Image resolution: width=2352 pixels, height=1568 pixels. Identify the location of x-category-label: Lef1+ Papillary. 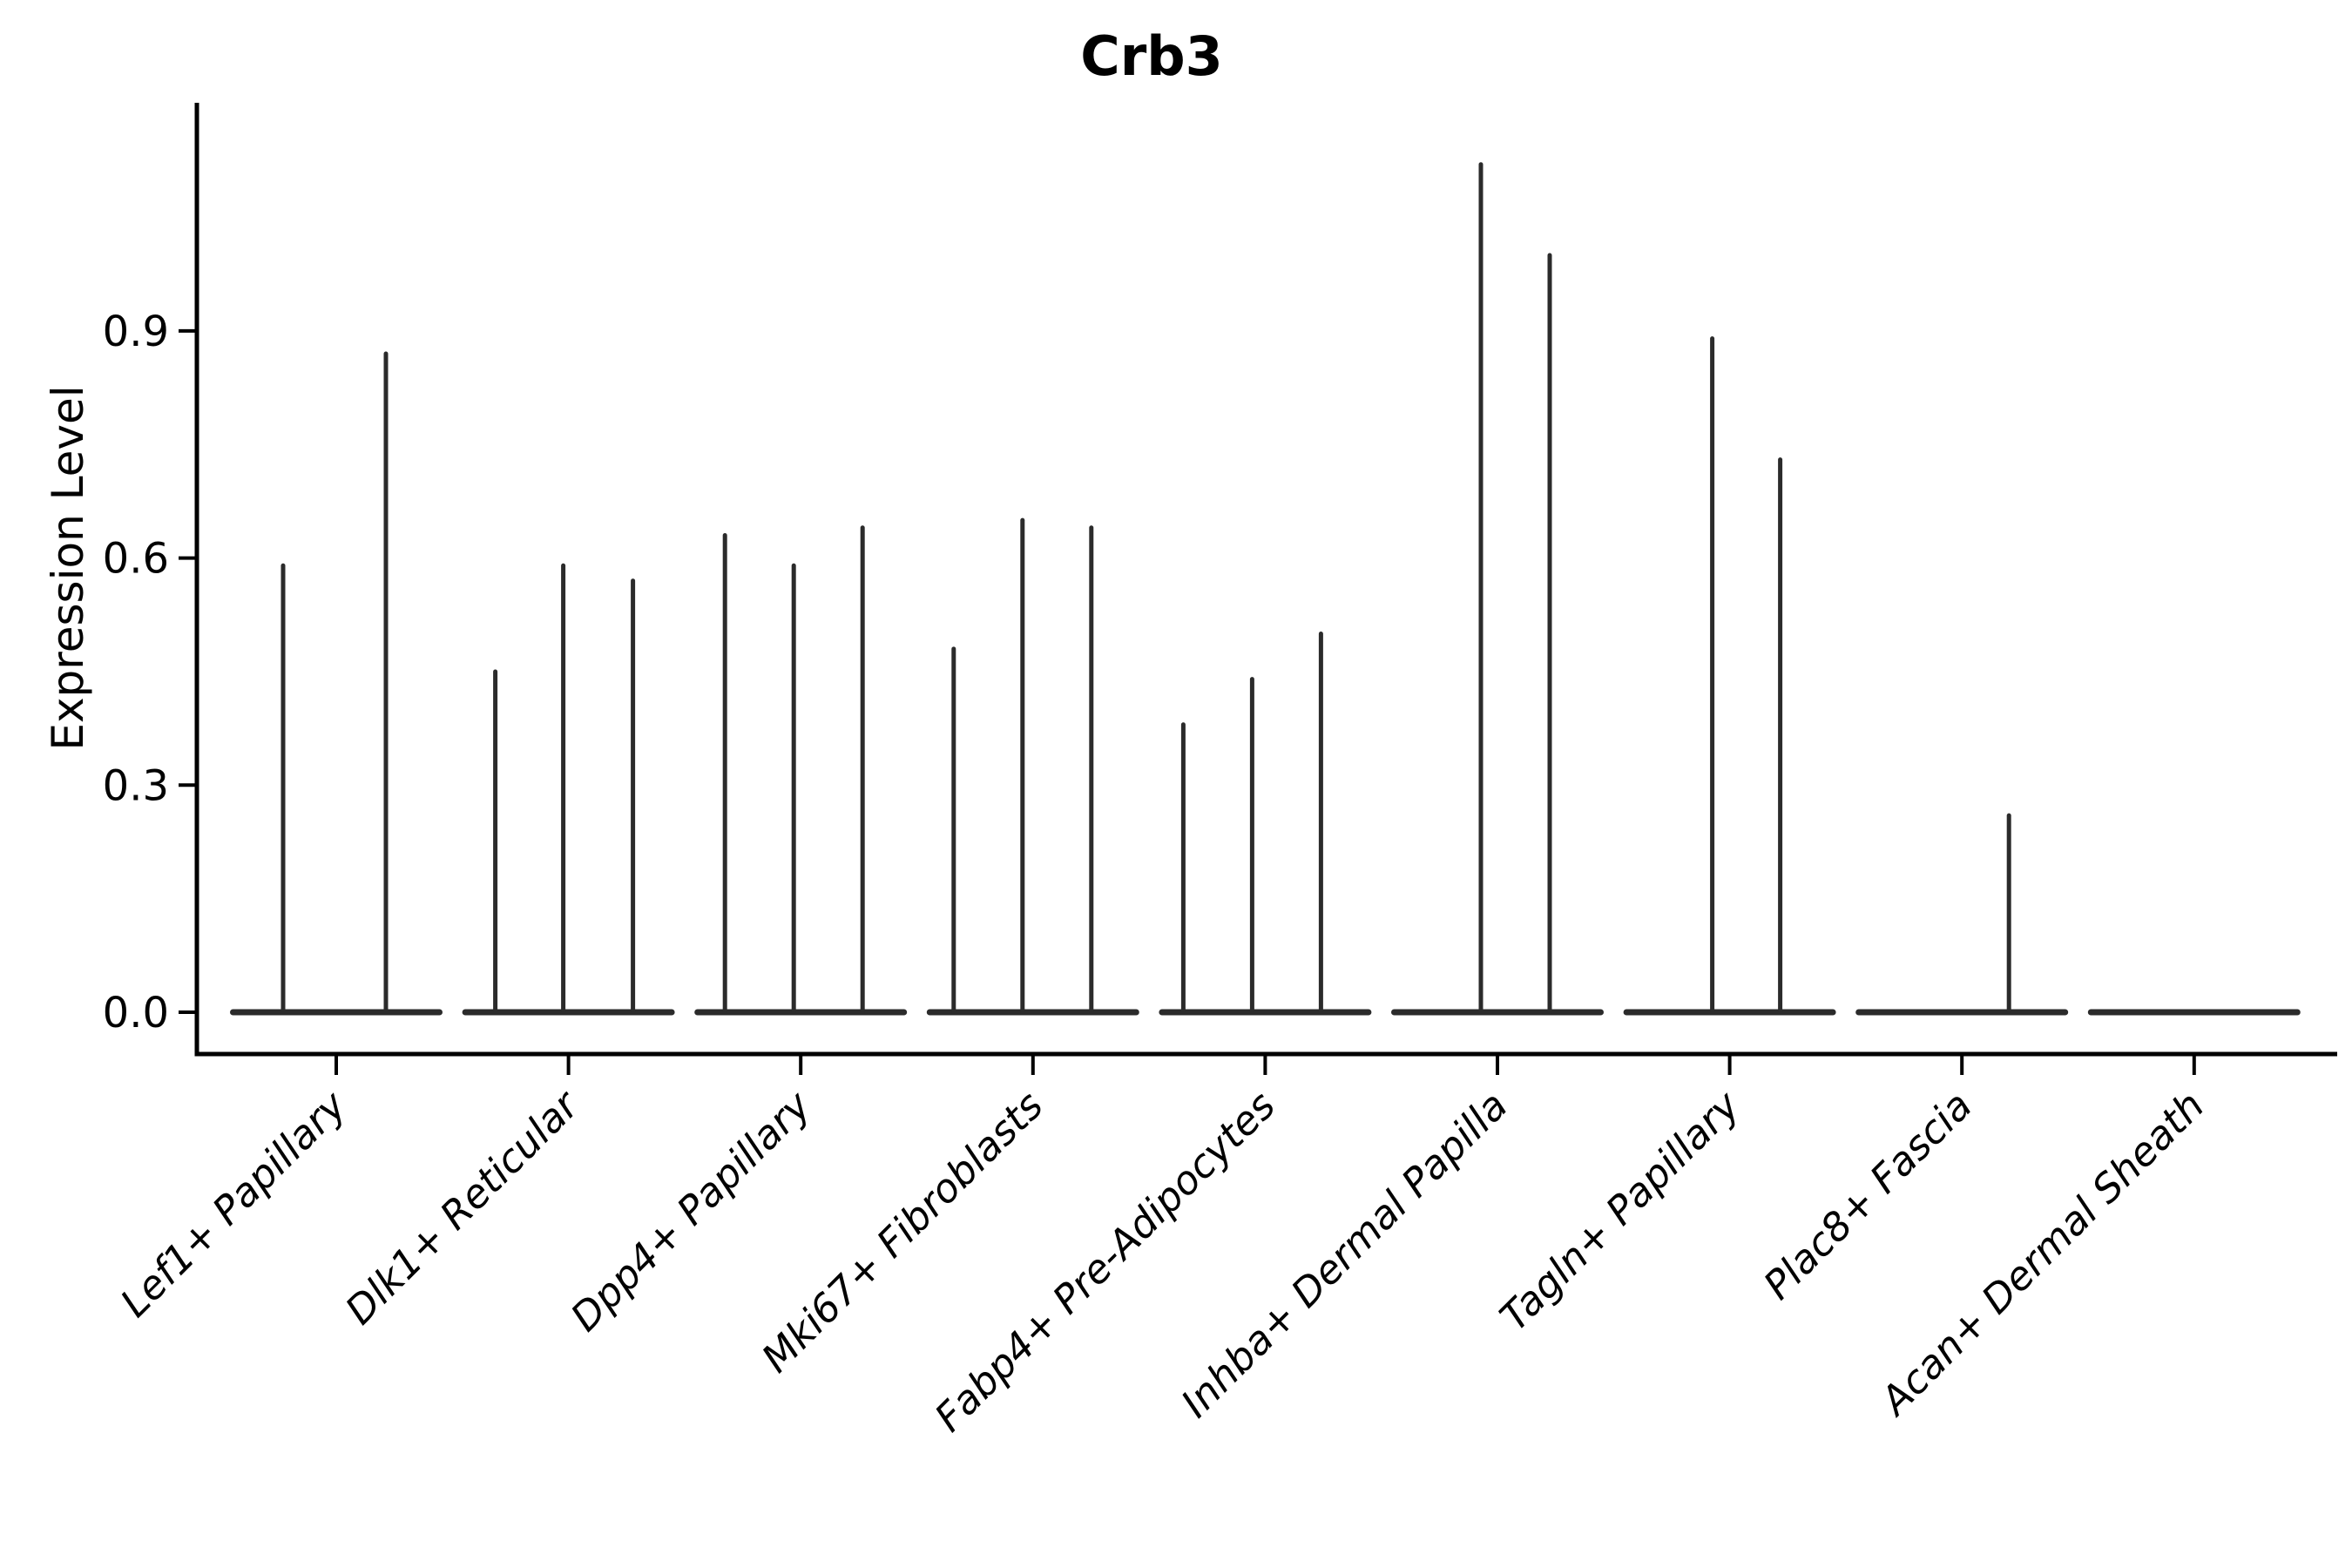
(234, 1203).